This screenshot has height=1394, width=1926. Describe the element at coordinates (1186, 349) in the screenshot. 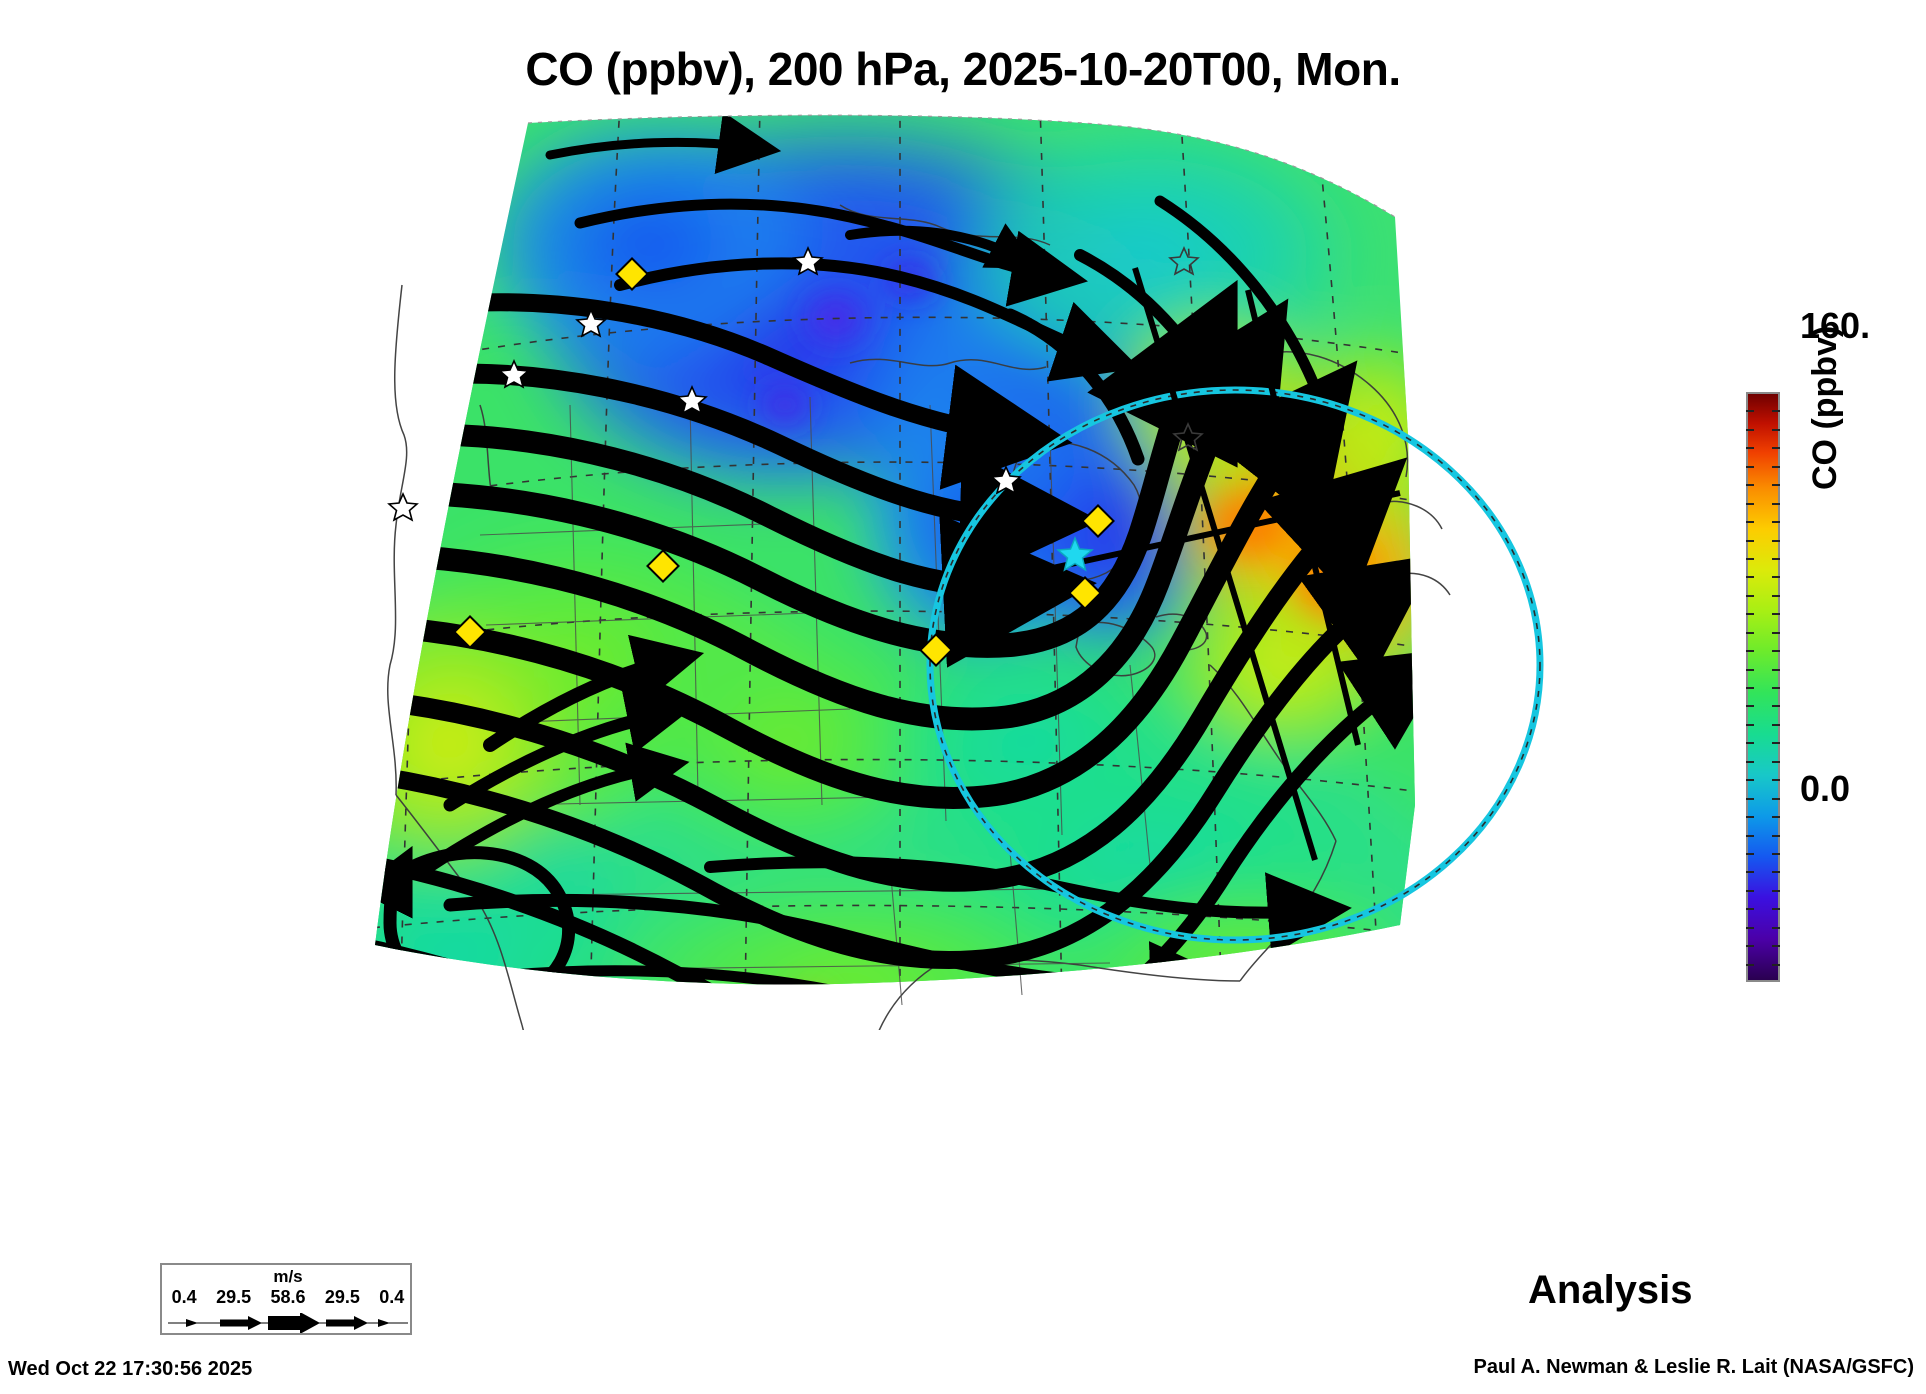

I see `open-star-marker` at that location.